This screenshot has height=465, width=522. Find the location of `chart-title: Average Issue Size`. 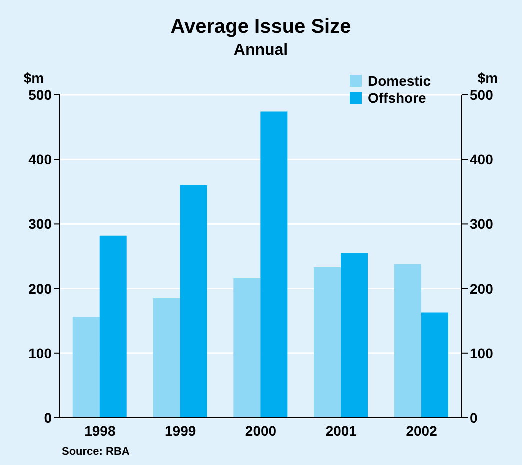

chart-title: Average Issue Size is located at coordinates (261, 27).